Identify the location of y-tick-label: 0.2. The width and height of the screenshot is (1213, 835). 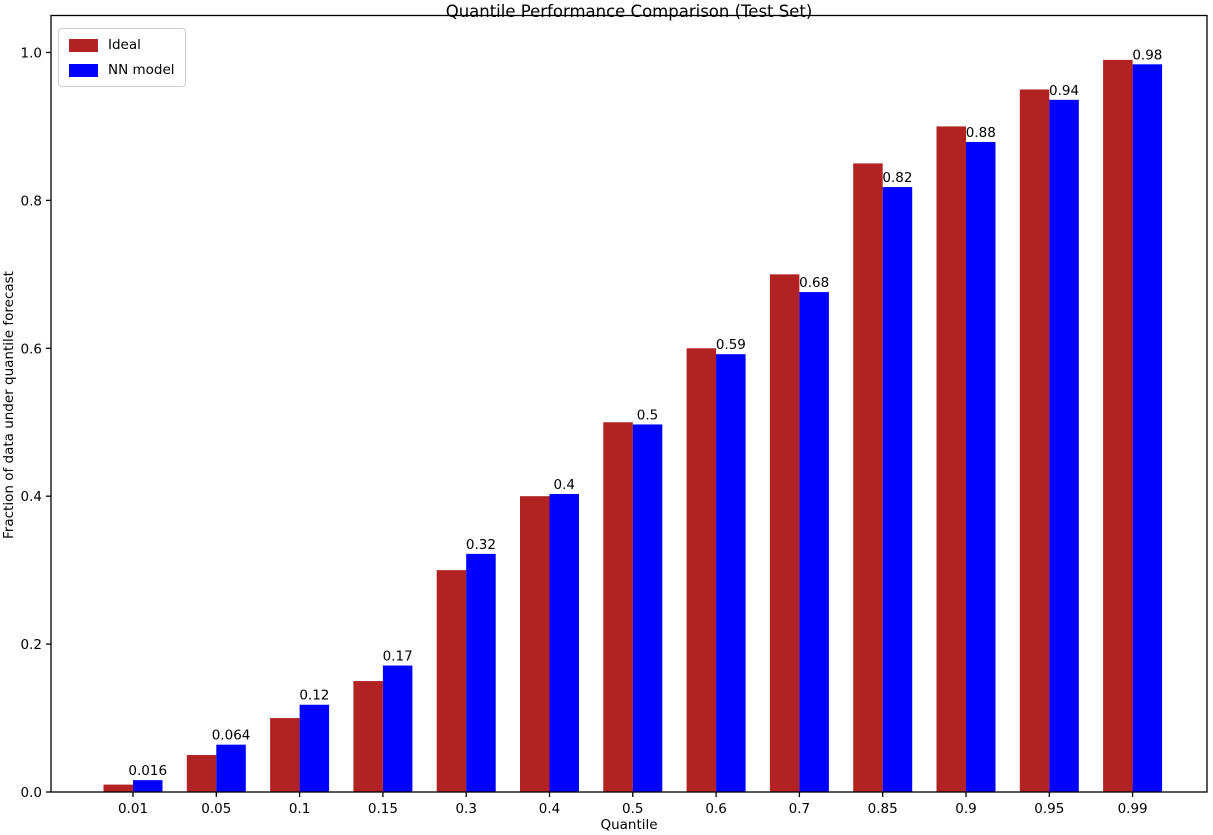
(31, 645).